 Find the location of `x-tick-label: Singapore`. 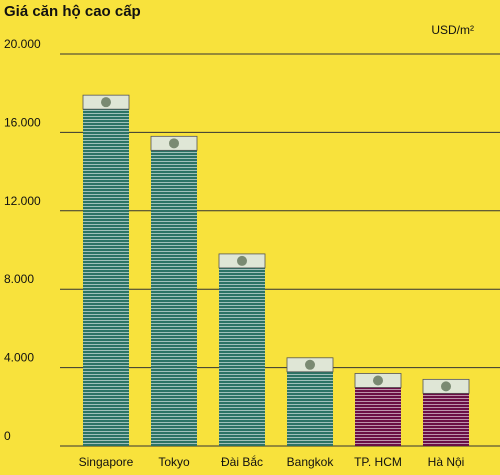

x-tick-label: Singapore is located at coordinates (106, 462).